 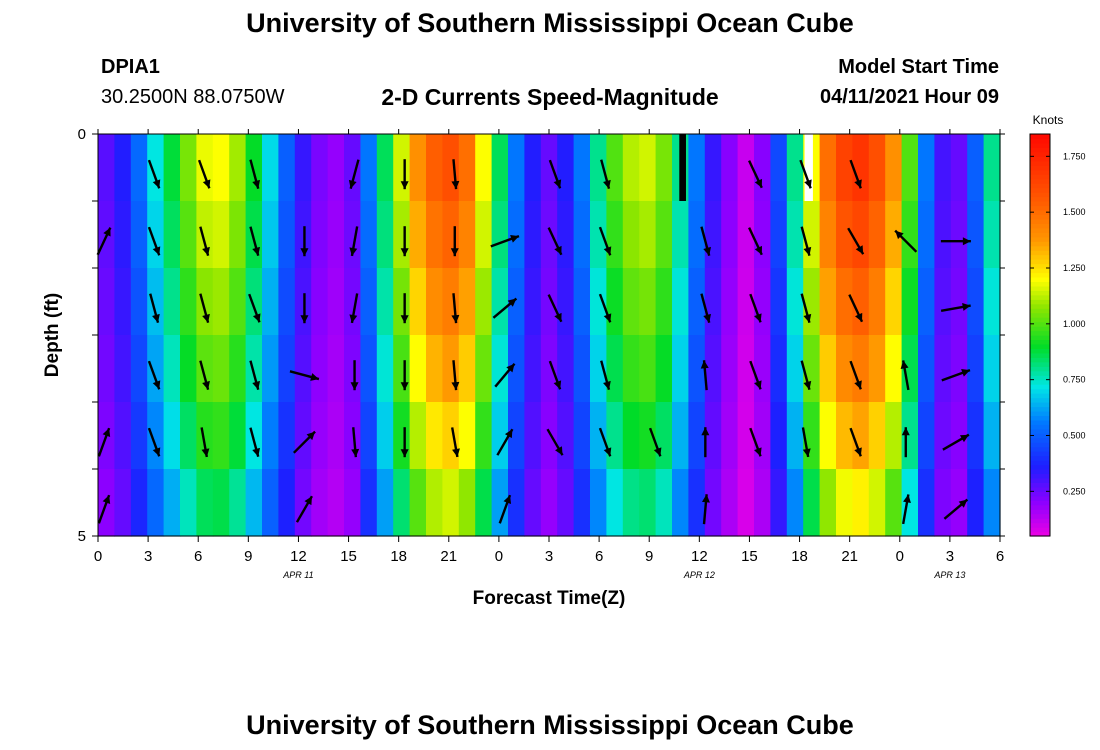 What do you see at coordinates (849, 556) in the screenshot?
I see `x-tick-label: 21` at bounding box center [849, 556].